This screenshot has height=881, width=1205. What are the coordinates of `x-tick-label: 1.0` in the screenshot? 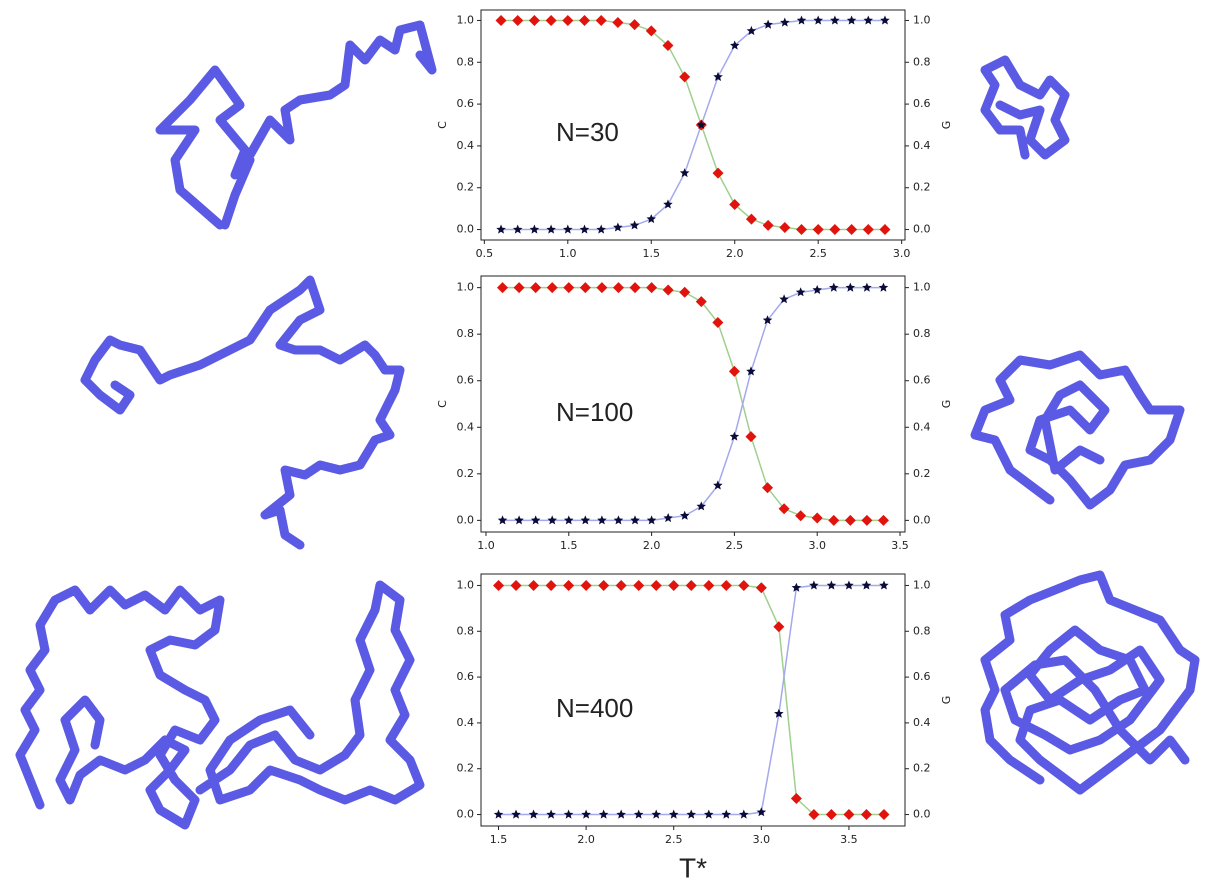 It's located at (486, 545).